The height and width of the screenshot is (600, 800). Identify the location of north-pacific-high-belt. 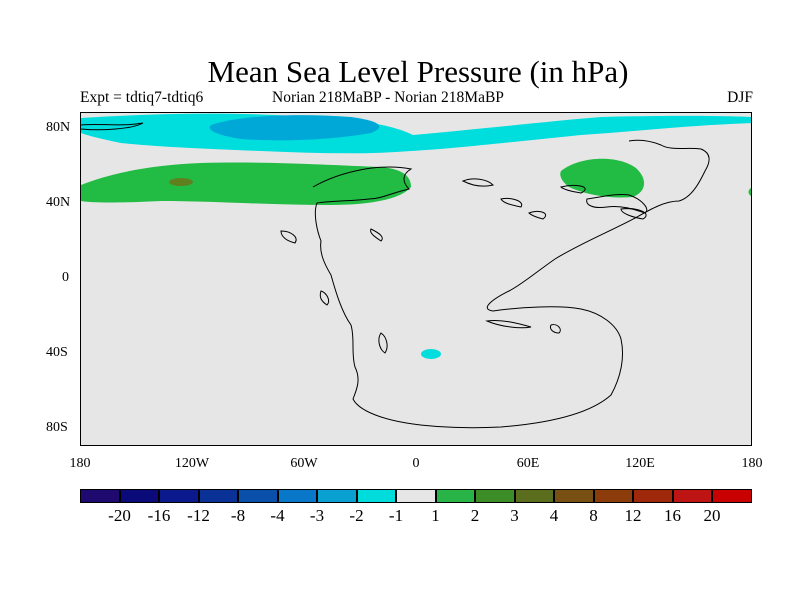
(246, 183).